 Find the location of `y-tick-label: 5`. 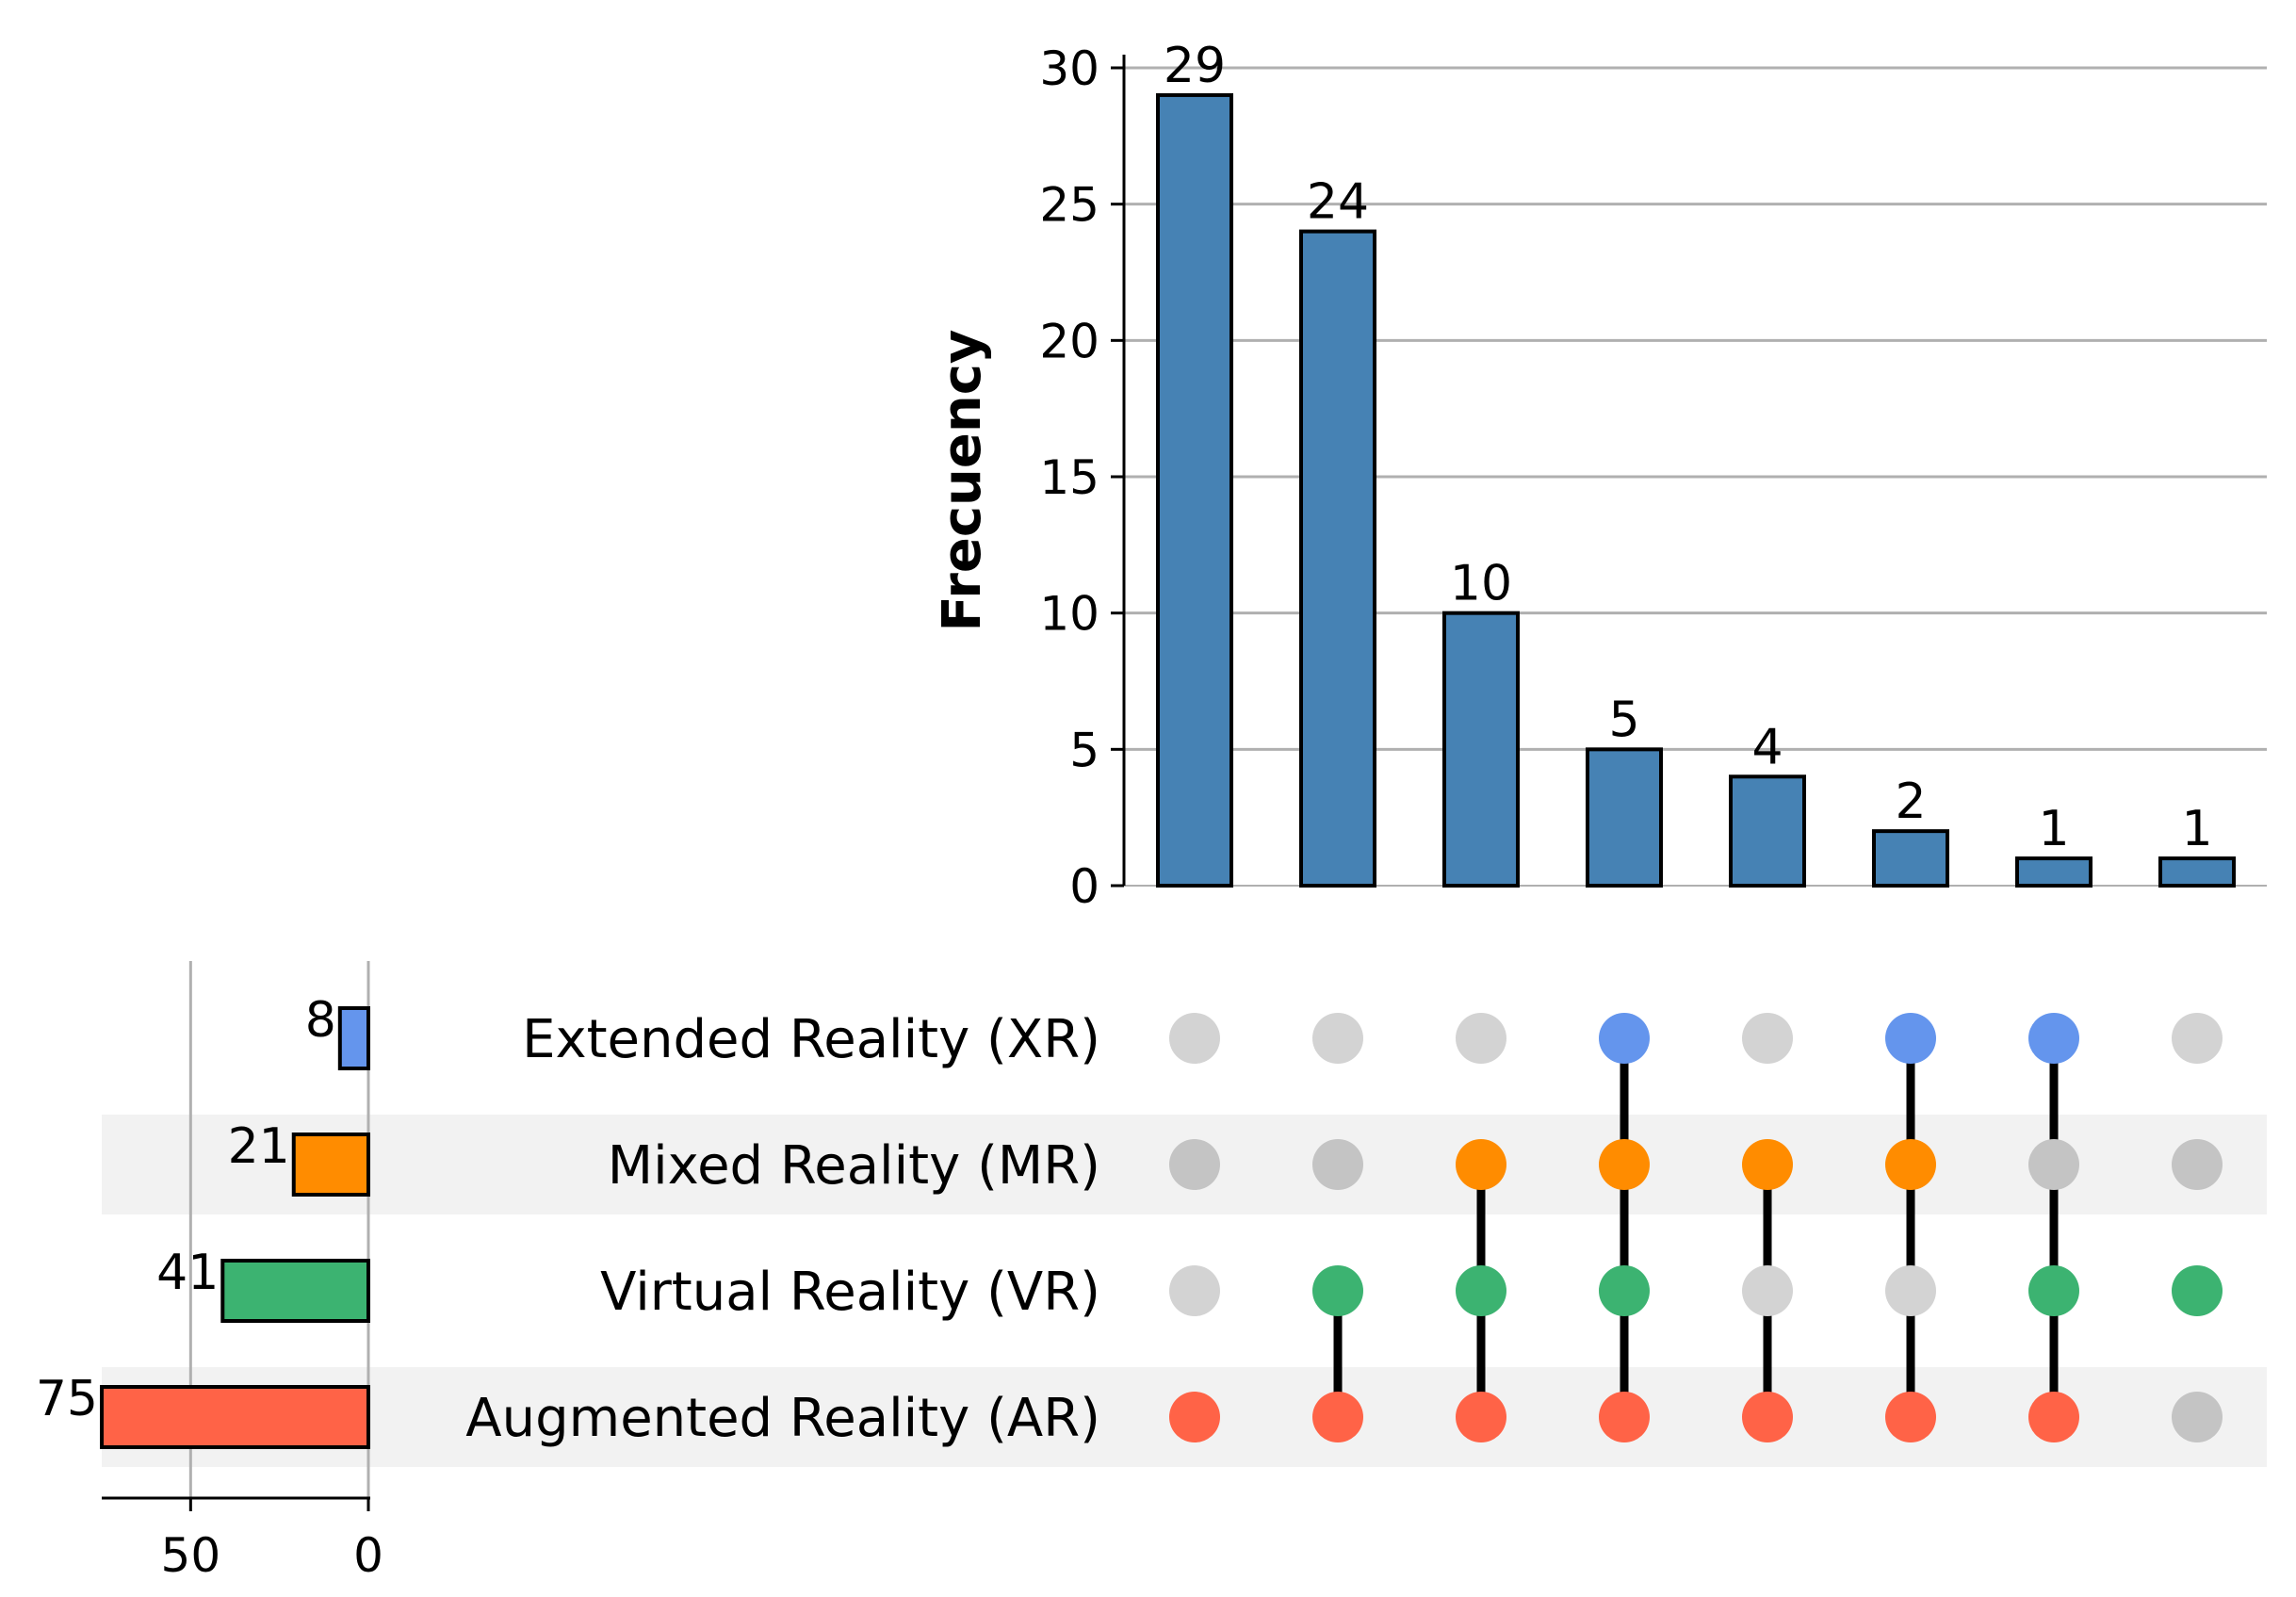

y-tick-label: 5 is located at coordinates (1084, 750).